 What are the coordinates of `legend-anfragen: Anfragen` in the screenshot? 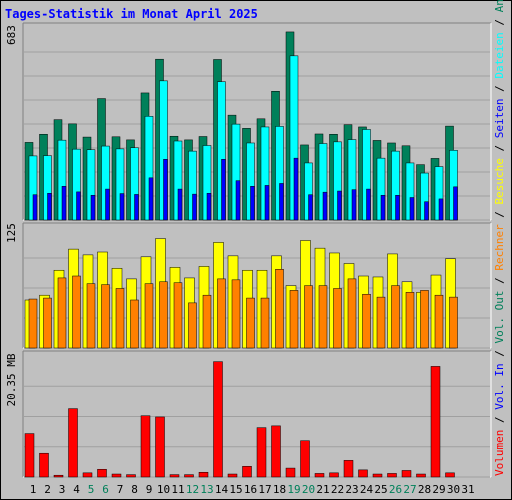 It's located at (499, 6).